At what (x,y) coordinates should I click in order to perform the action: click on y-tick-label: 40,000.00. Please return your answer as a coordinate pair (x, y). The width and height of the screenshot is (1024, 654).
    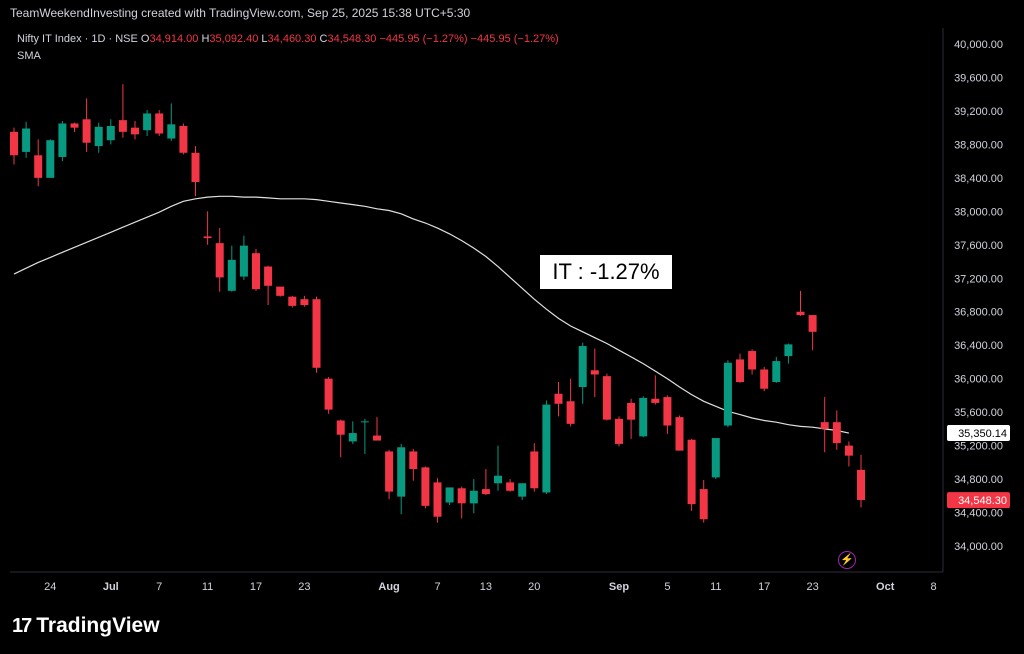
    Looking at the image, I should click on (978, 45).